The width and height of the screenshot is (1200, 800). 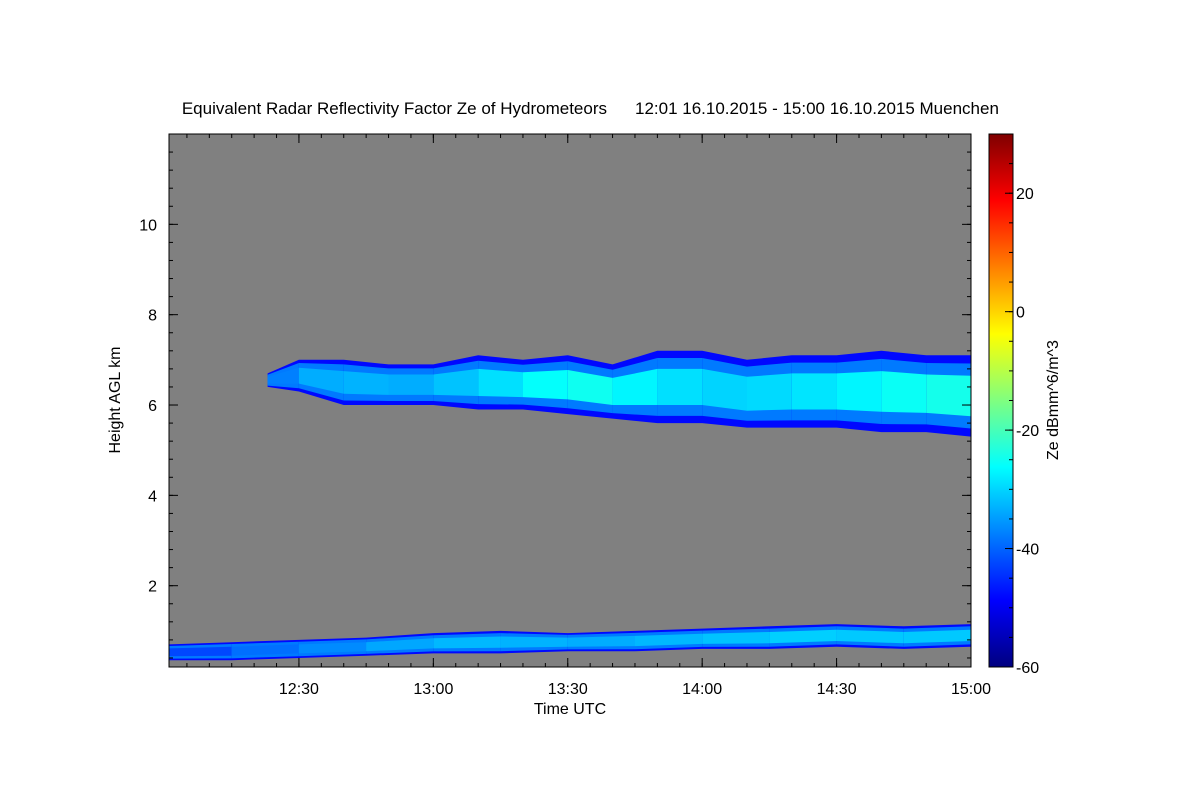 What do you see at coordinates (433, 689) in the screenshot?
I see `x-tick-label: 13:00` at bounding box center [433, 689].